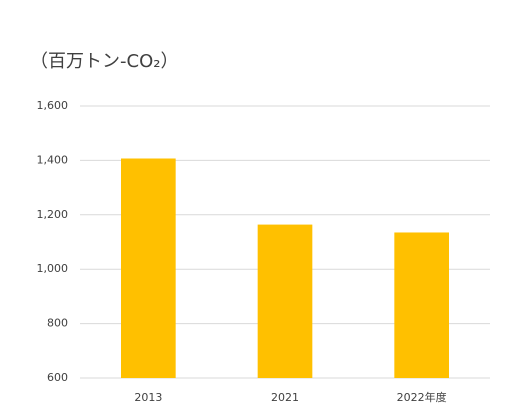 The width and height of the screenshot is (523, 417). What do you see at coordinates (148, 397) in the screenshot?
I see `x-tick-label: 2013` at bounding box center [148, 397].